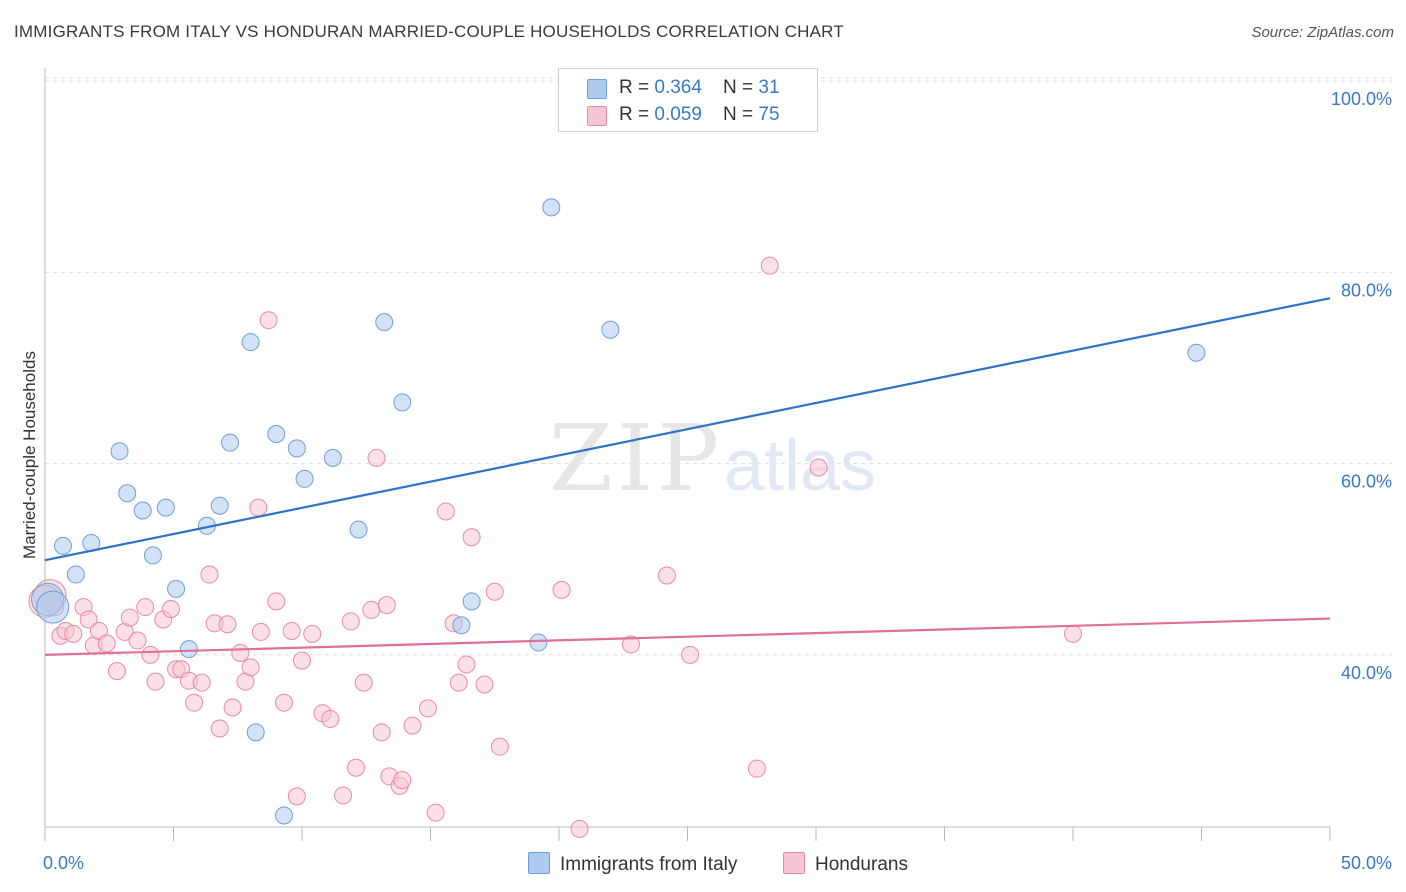 This screenshot has width=1406, height=892. Describe the element at coordinates (800, 466) in the screenshot. I see `watermark-atlas: atlas` at that location.